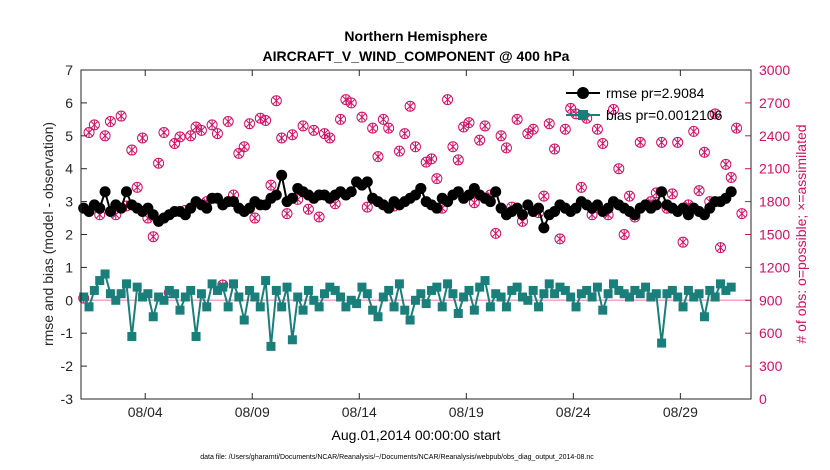  What do you see at coordinates (680, 412) in the screenshot?
I see `x-tick-label: 08/29` at bounding box center [680, 412].